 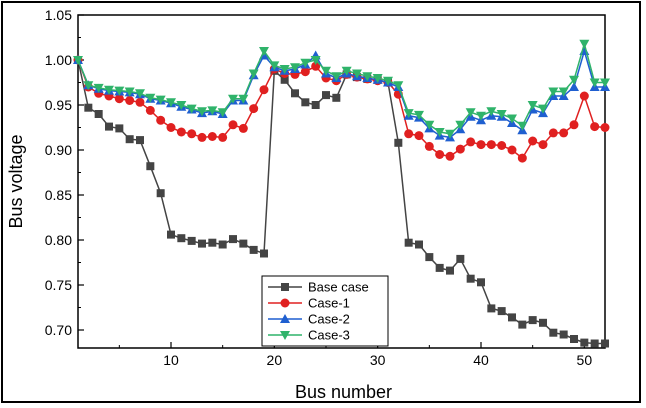 I want to click on y-tick-label: 0.85, so click(x=58, y=195).